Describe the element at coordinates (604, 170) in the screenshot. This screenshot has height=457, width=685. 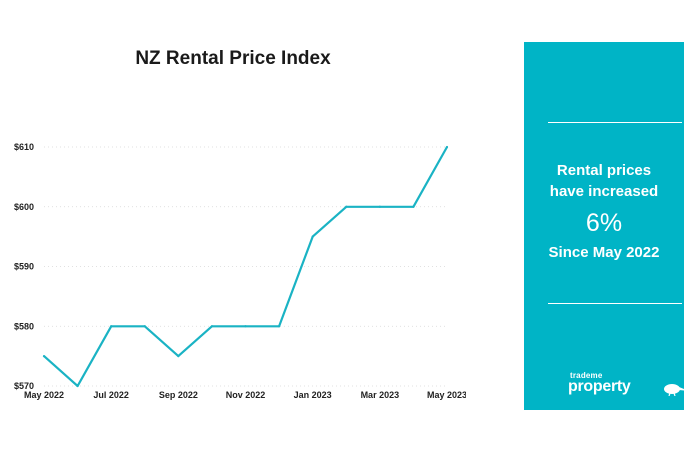
I see `summary-line-1: Rental prices` at that location.